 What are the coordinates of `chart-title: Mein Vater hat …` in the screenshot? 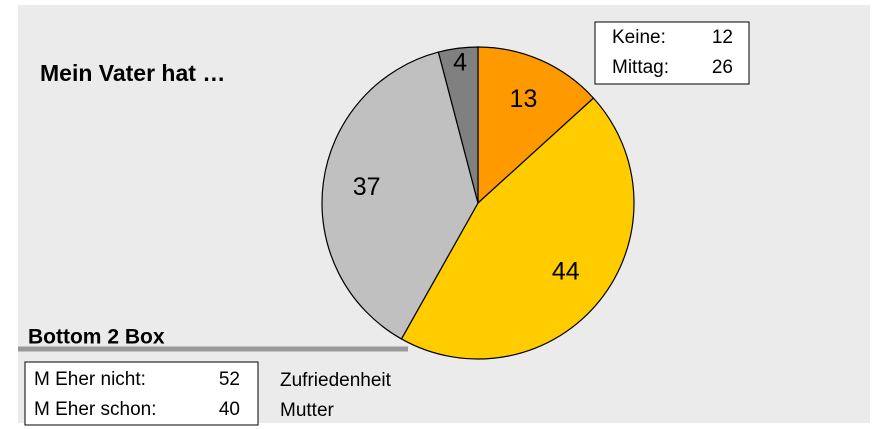 It's located at (132, 73).